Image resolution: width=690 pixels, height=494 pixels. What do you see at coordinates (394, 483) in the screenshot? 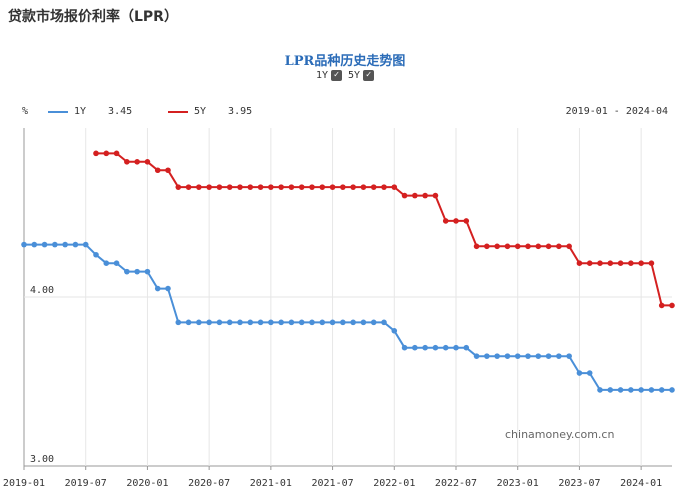
I see `x-tick-label: 2022-01` at bounding box center [394, 483].